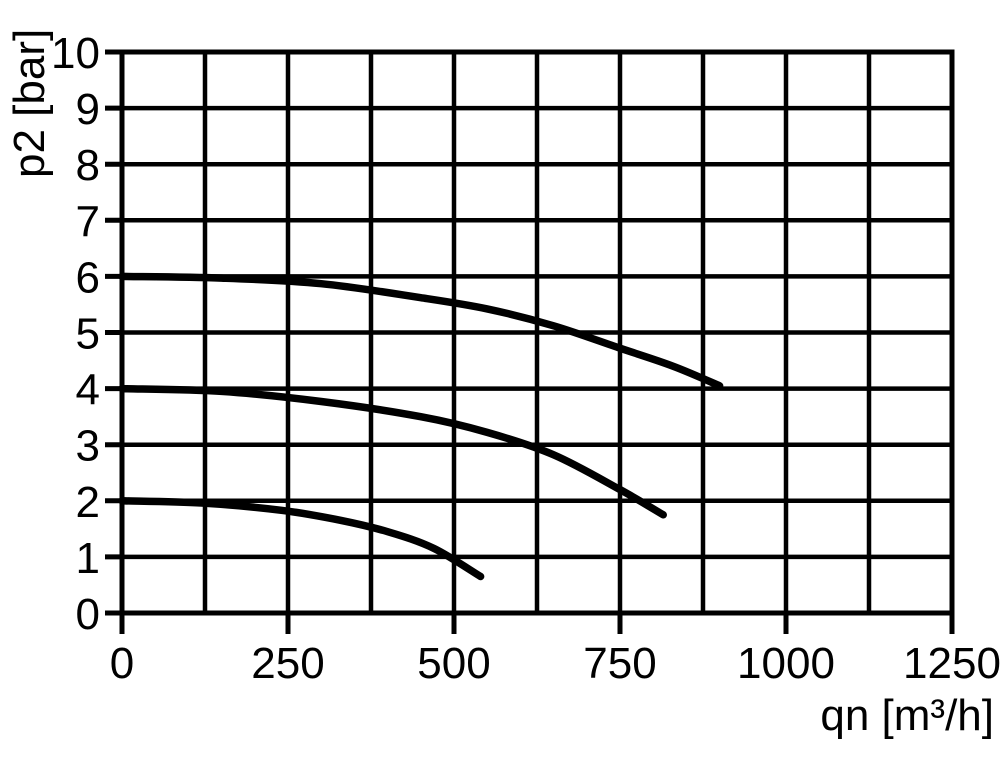  Describe the element at coordinates (88, 277) in the screenshot. I see `y-tick-label: 6` at that location.